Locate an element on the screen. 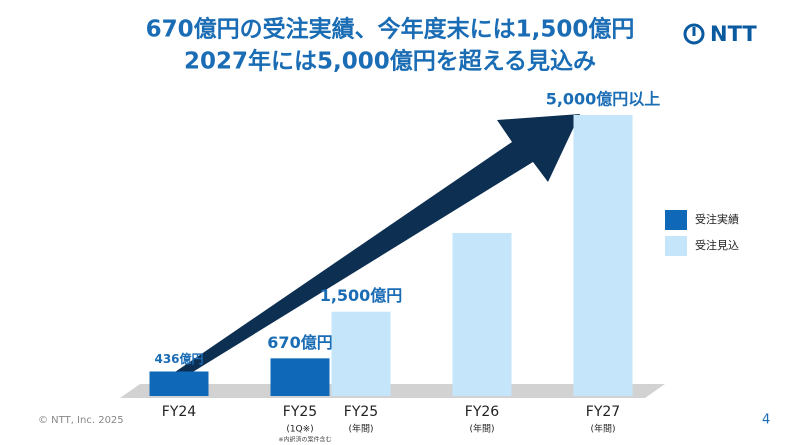 The image size is (800, 445). floor is located at coordinates (392, 391).